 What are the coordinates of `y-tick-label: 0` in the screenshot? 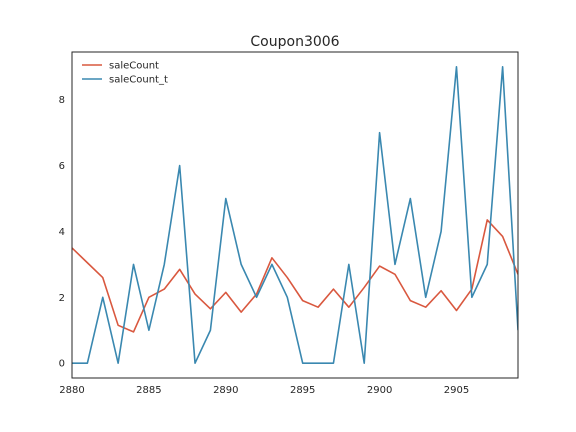 It's located at (62, 364).